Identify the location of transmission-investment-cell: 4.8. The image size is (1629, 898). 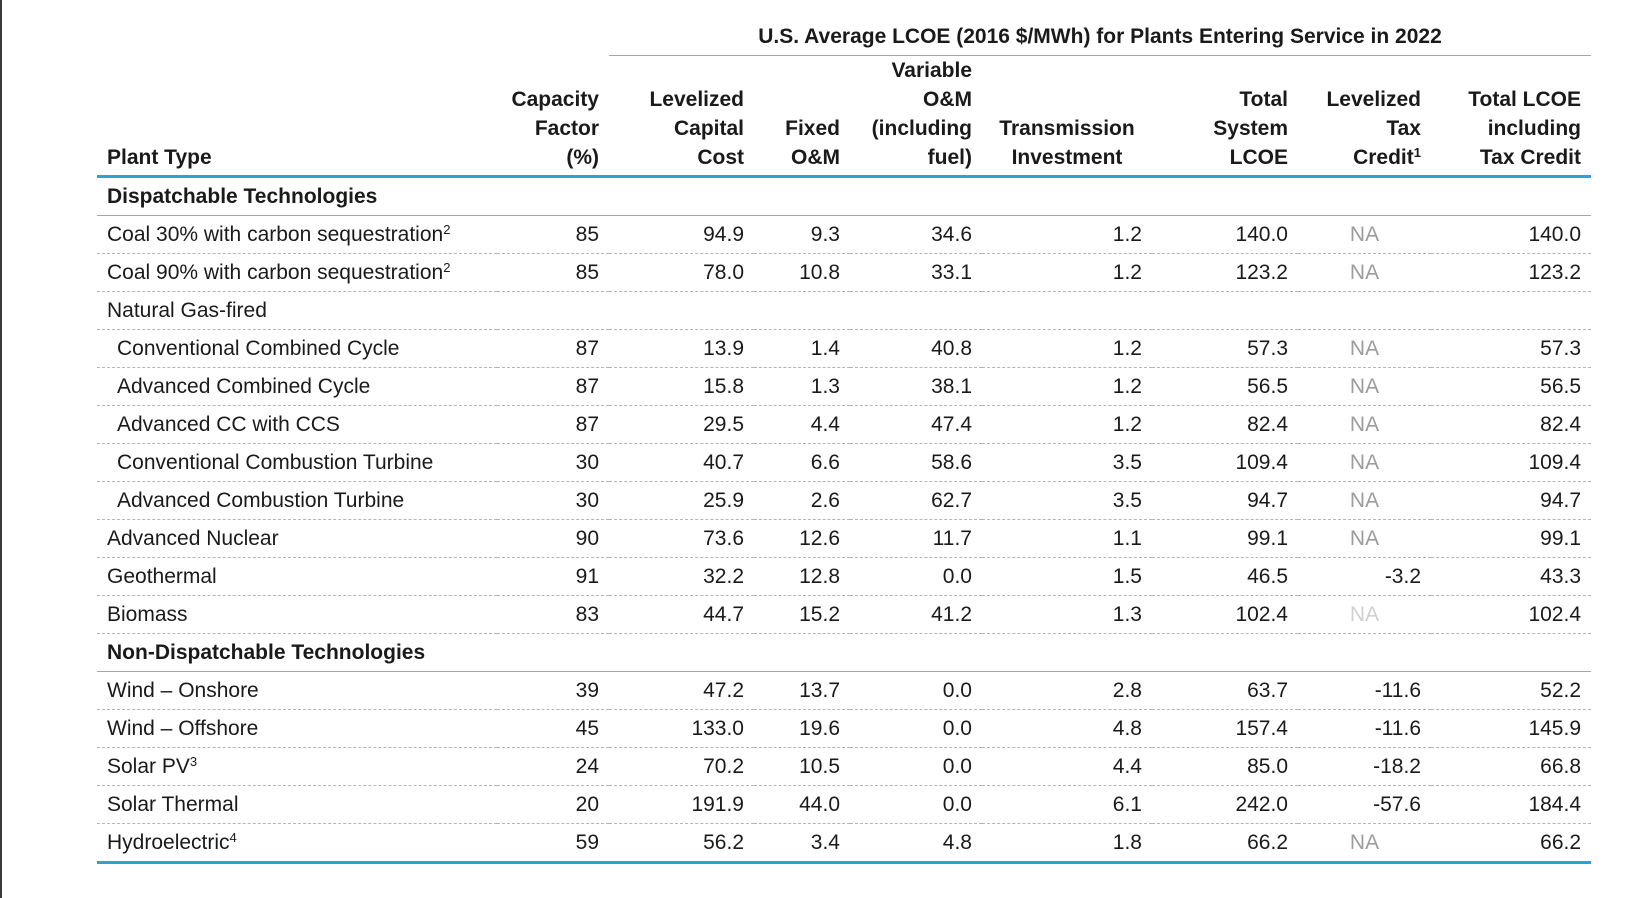
(1067, 728).